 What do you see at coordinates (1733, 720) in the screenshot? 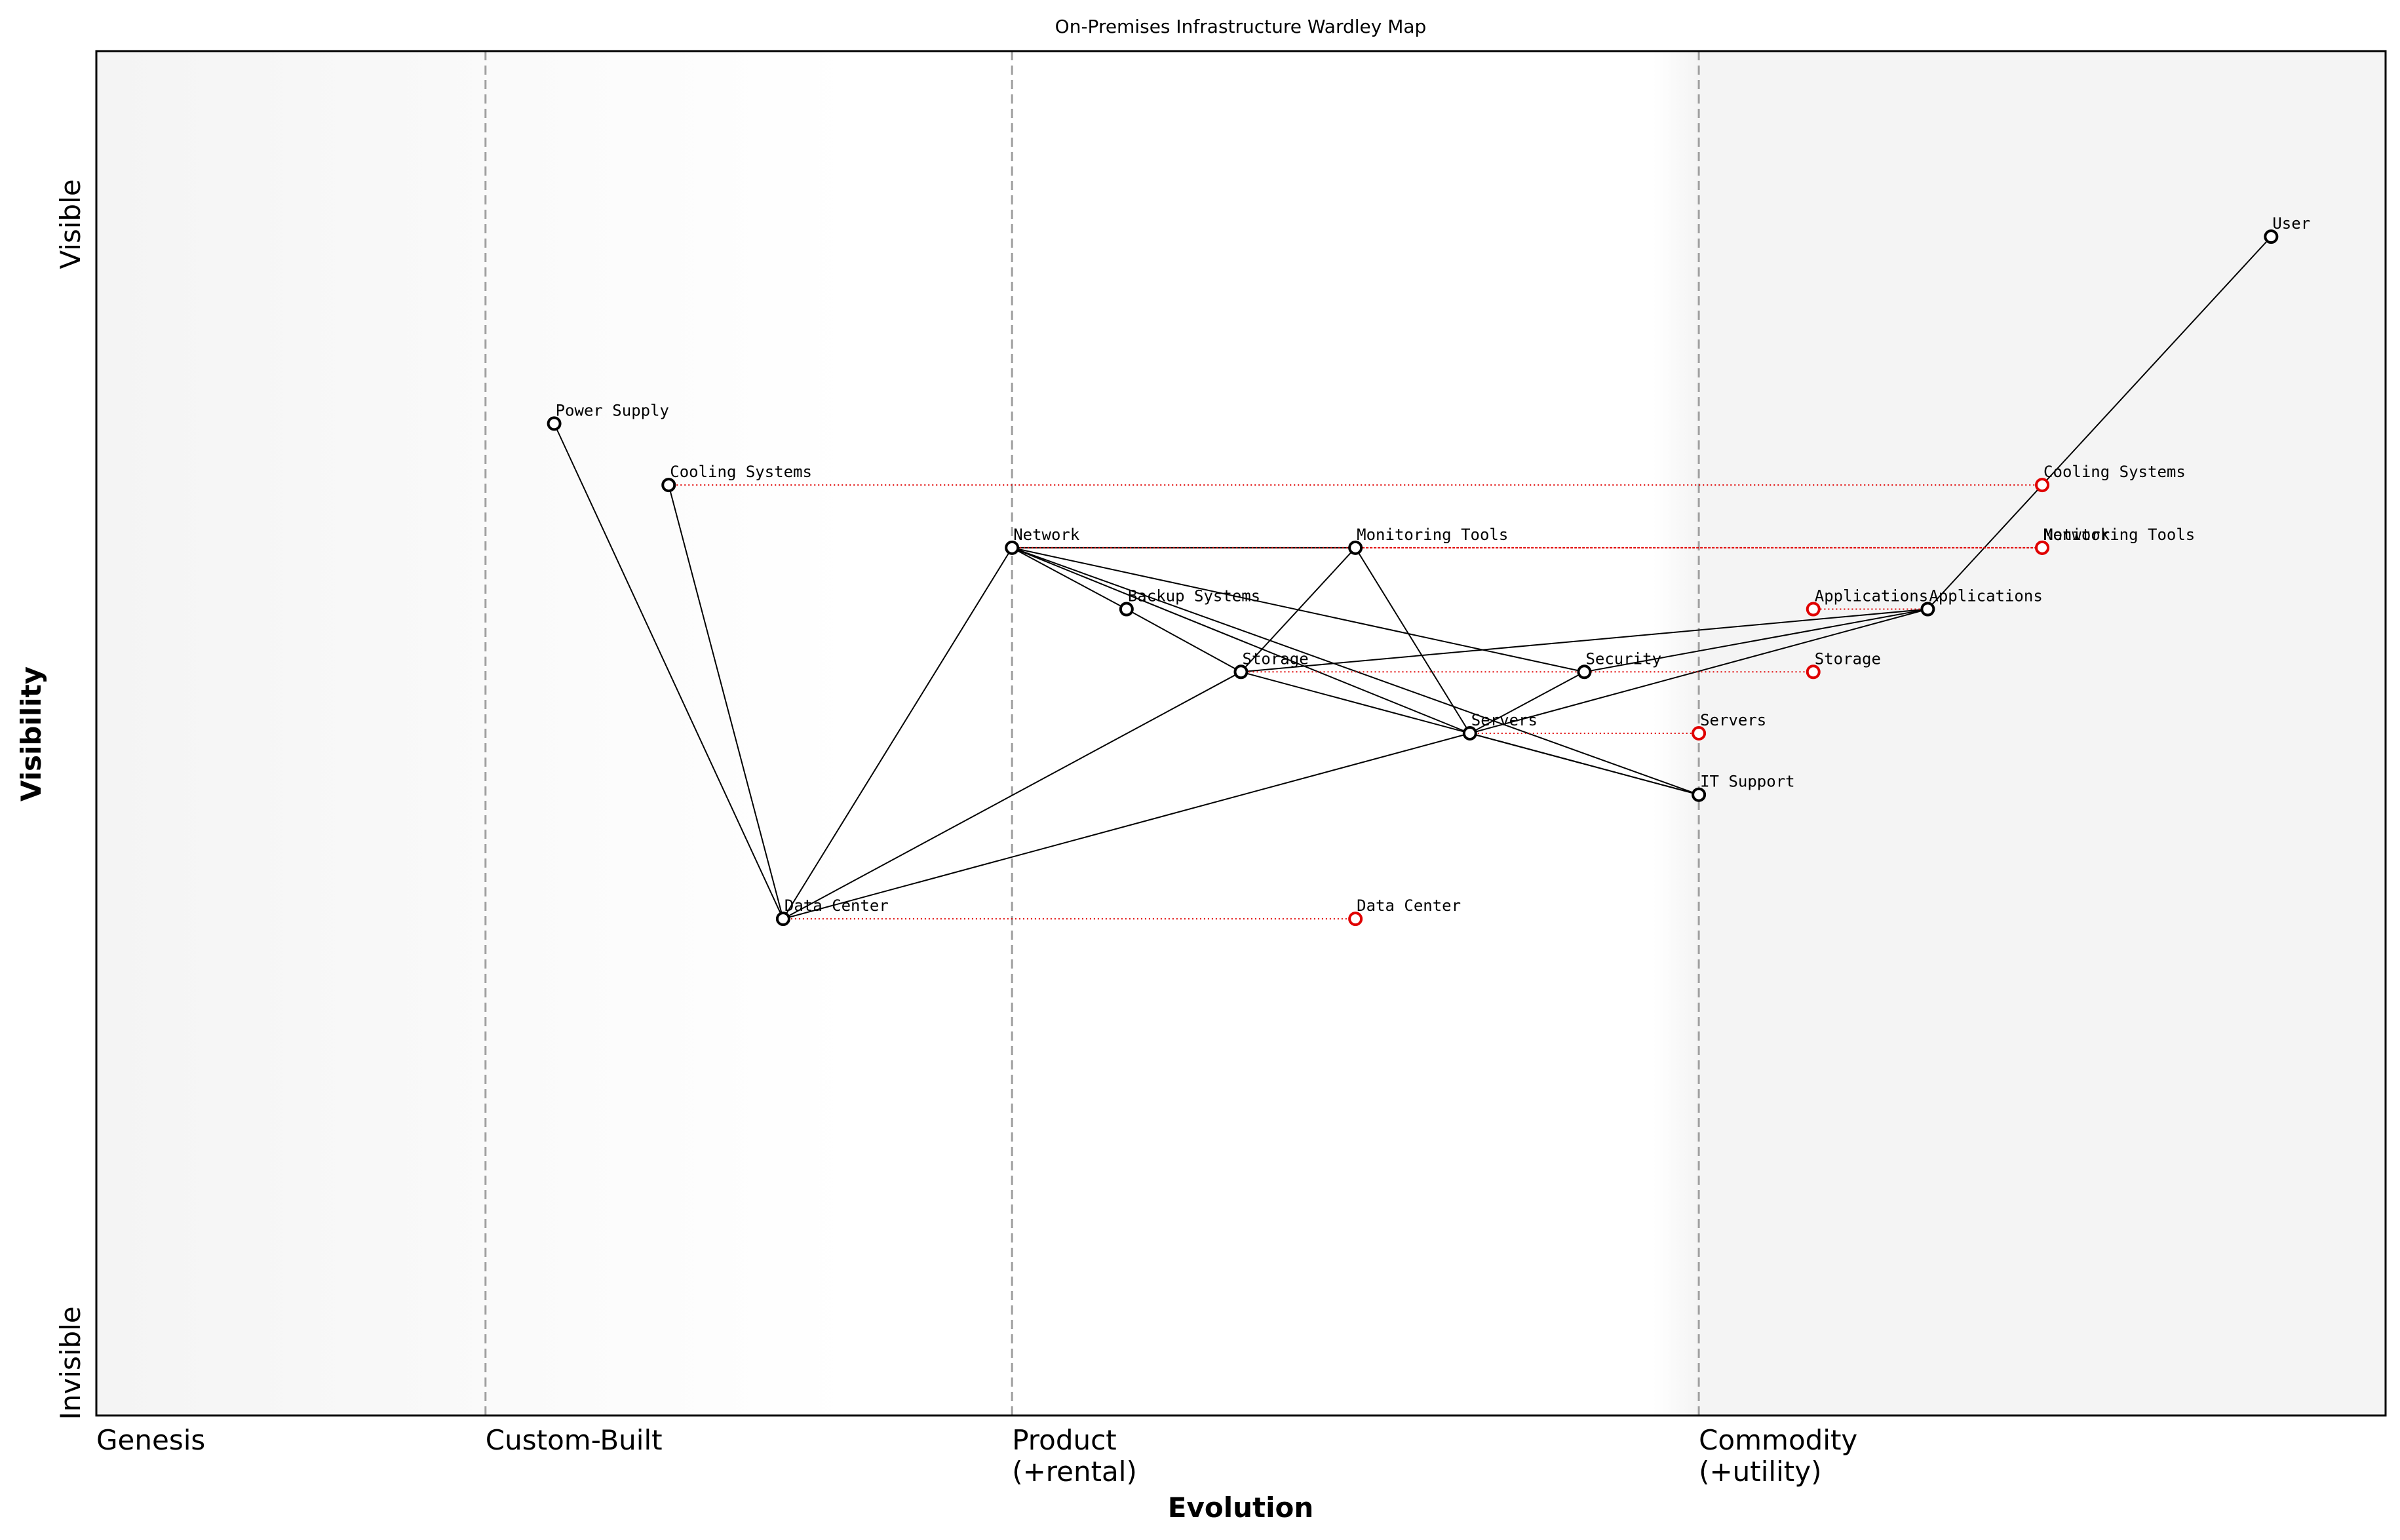
I see `evolved-component-label: Servers` at bounding box center [1733, 720].